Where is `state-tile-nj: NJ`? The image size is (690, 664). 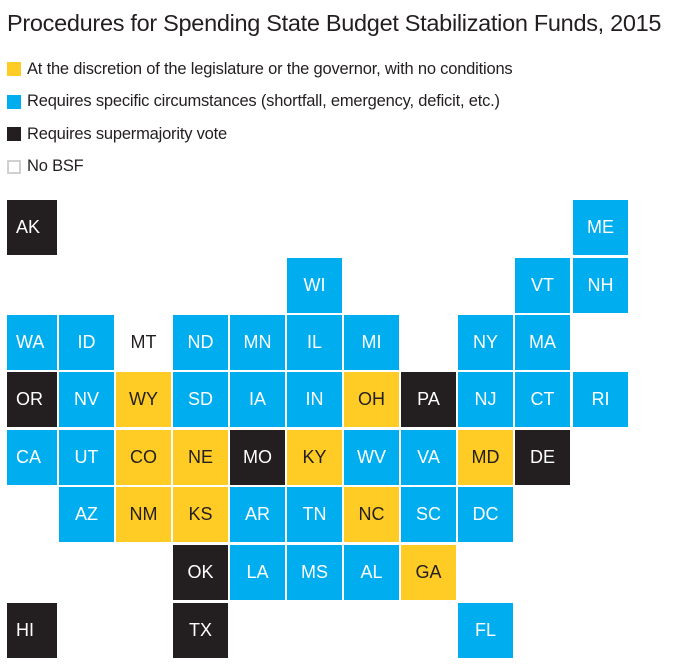
state-tile-nj: NJ is located at coordinates (485, 399).